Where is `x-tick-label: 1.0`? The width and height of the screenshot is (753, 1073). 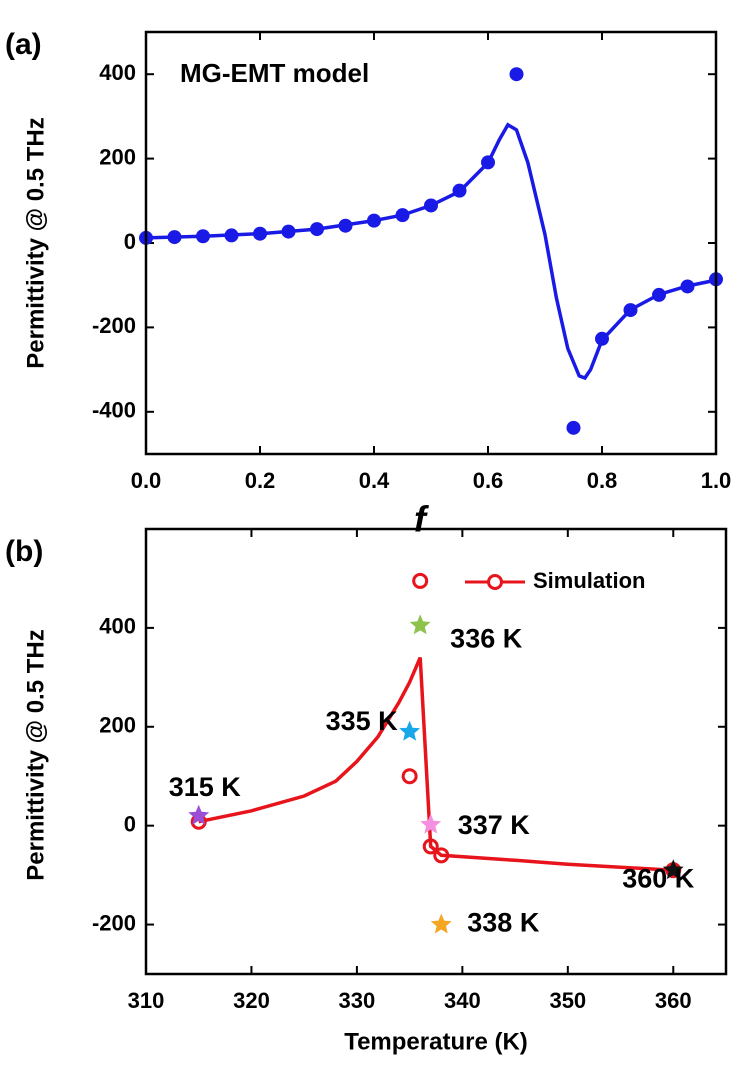 x-tick-label: 1.0 is located at coordinates (716, 480).